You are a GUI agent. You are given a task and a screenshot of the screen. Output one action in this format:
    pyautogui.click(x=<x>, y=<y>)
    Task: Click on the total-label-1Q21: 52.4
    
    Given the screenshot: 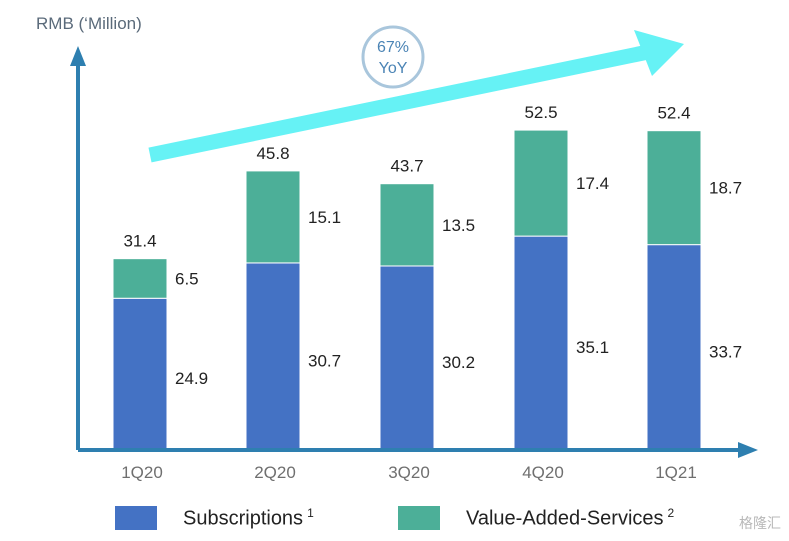 What is the action you would take?
    pyautogui.click(x=673, y=113)
    